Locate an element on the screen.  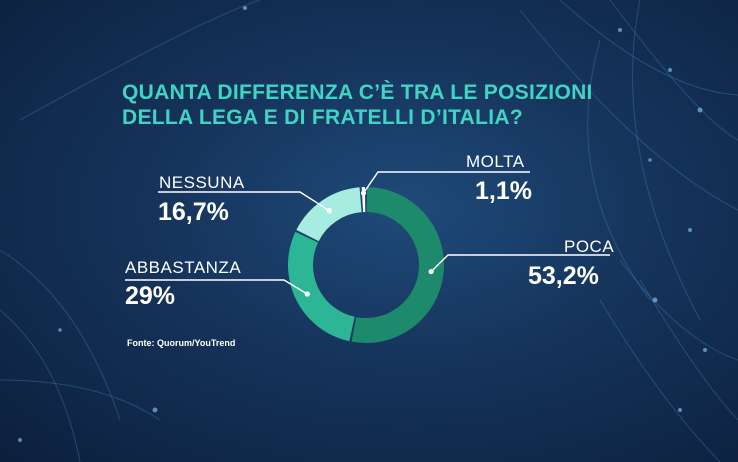
label-poca-value: 53,2% is located at coordinates (563, 276).